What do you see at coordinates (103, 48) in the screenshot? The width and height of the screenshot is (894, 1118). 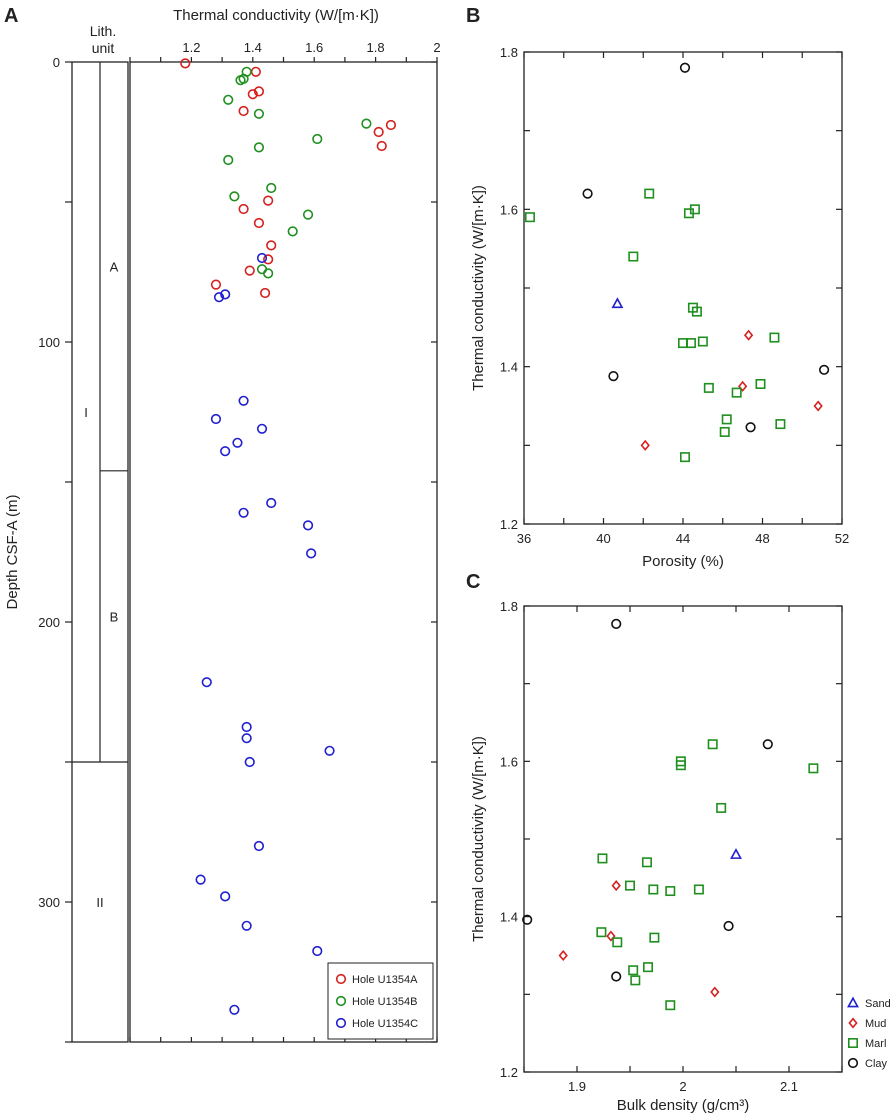 I see `lith-header-line2: unit` at bounding box center [103, 48].